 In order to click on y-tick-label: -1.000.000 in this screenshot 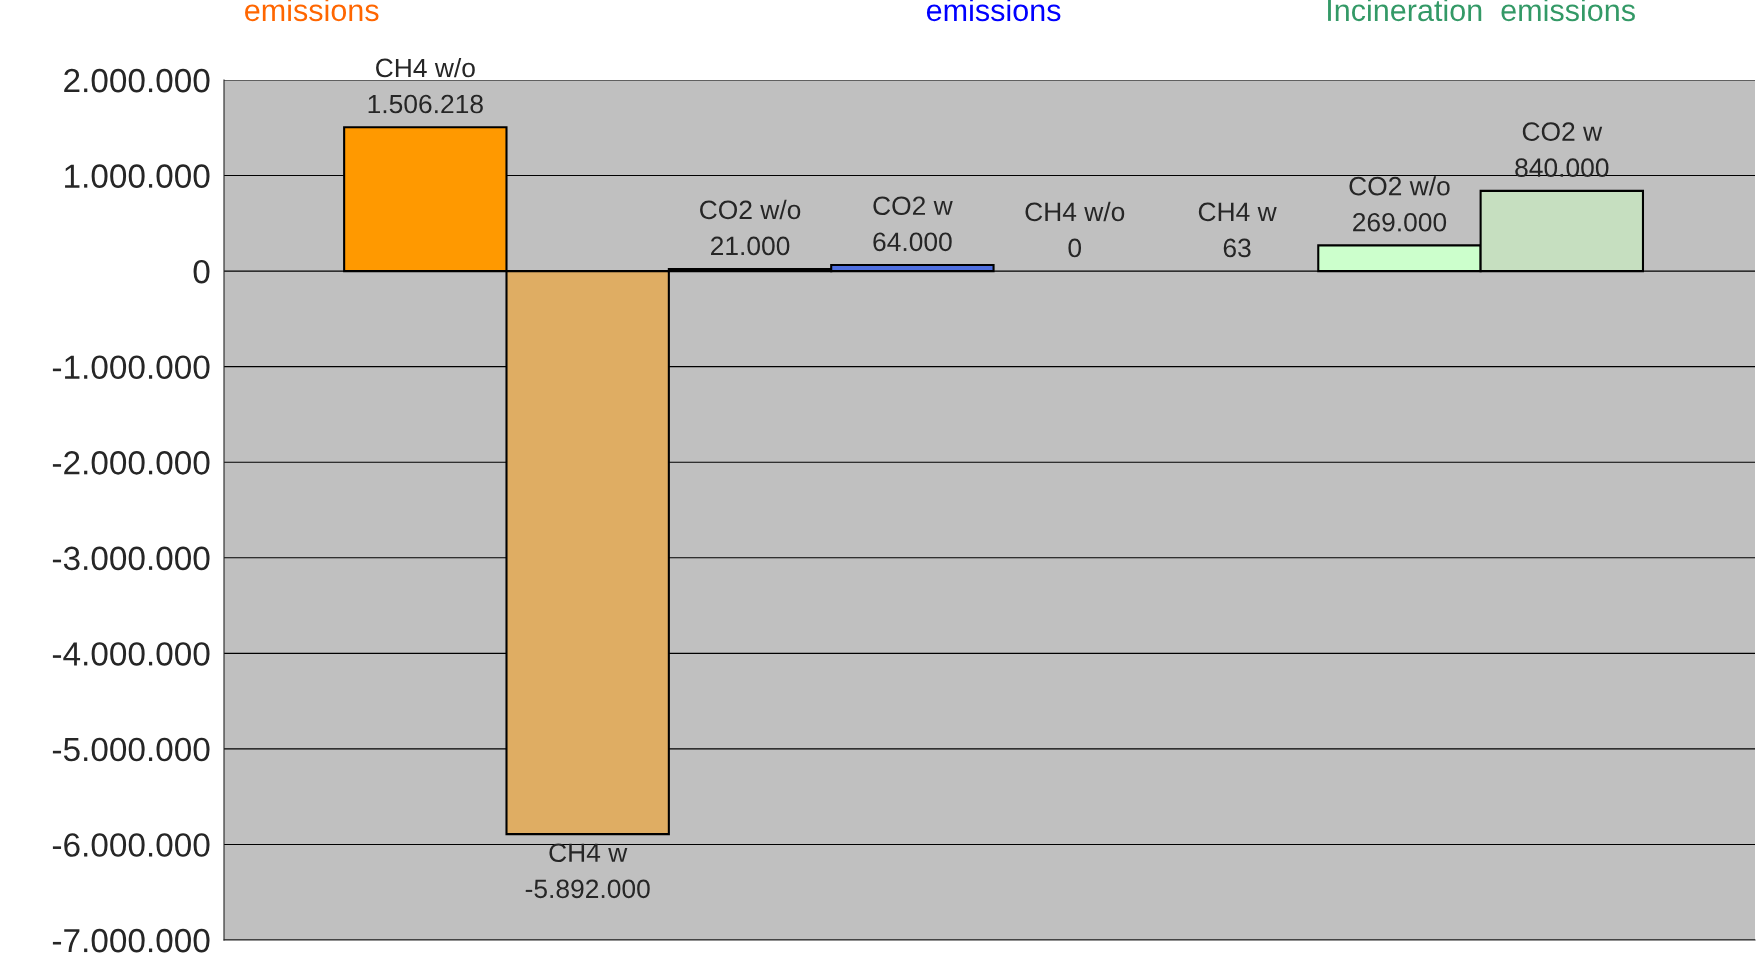, I will do `click(131, 367)`.